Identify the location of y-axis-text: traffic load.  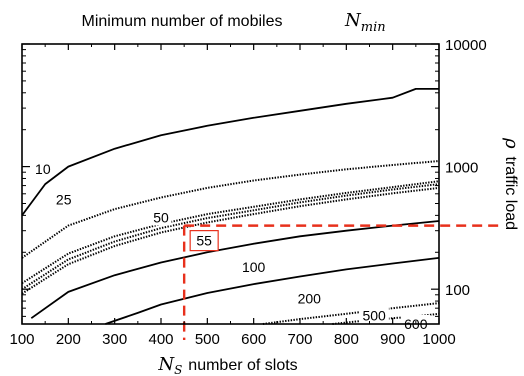
(510, 194).